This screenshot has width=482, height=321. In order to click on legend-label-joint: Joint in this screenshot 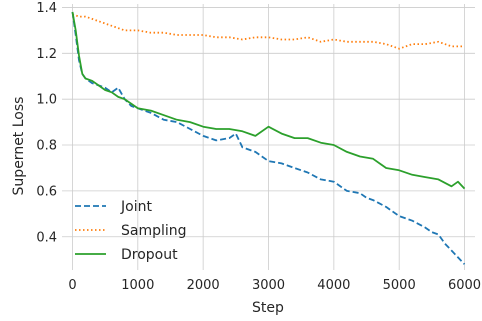, I will do `click(136, 207)`.